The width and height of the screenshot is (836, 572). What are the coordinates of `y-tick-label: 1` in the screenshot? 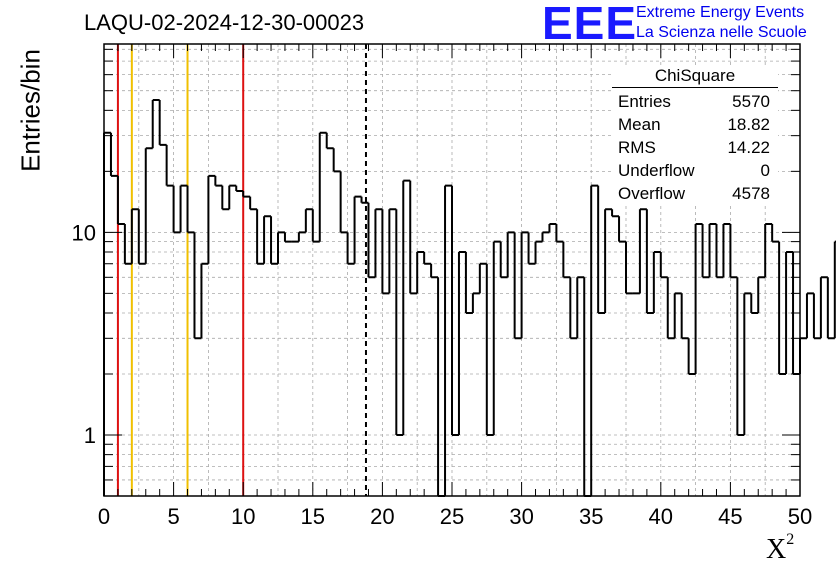 It's located at (90, 435).